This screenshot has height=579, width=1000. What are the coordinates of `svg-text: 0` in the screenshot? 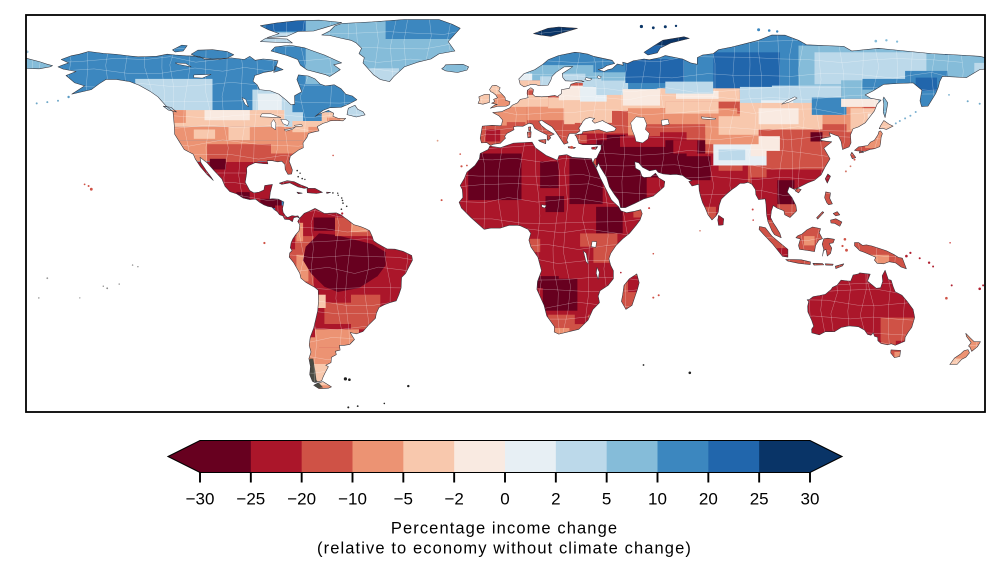 It's located at (504, 499).